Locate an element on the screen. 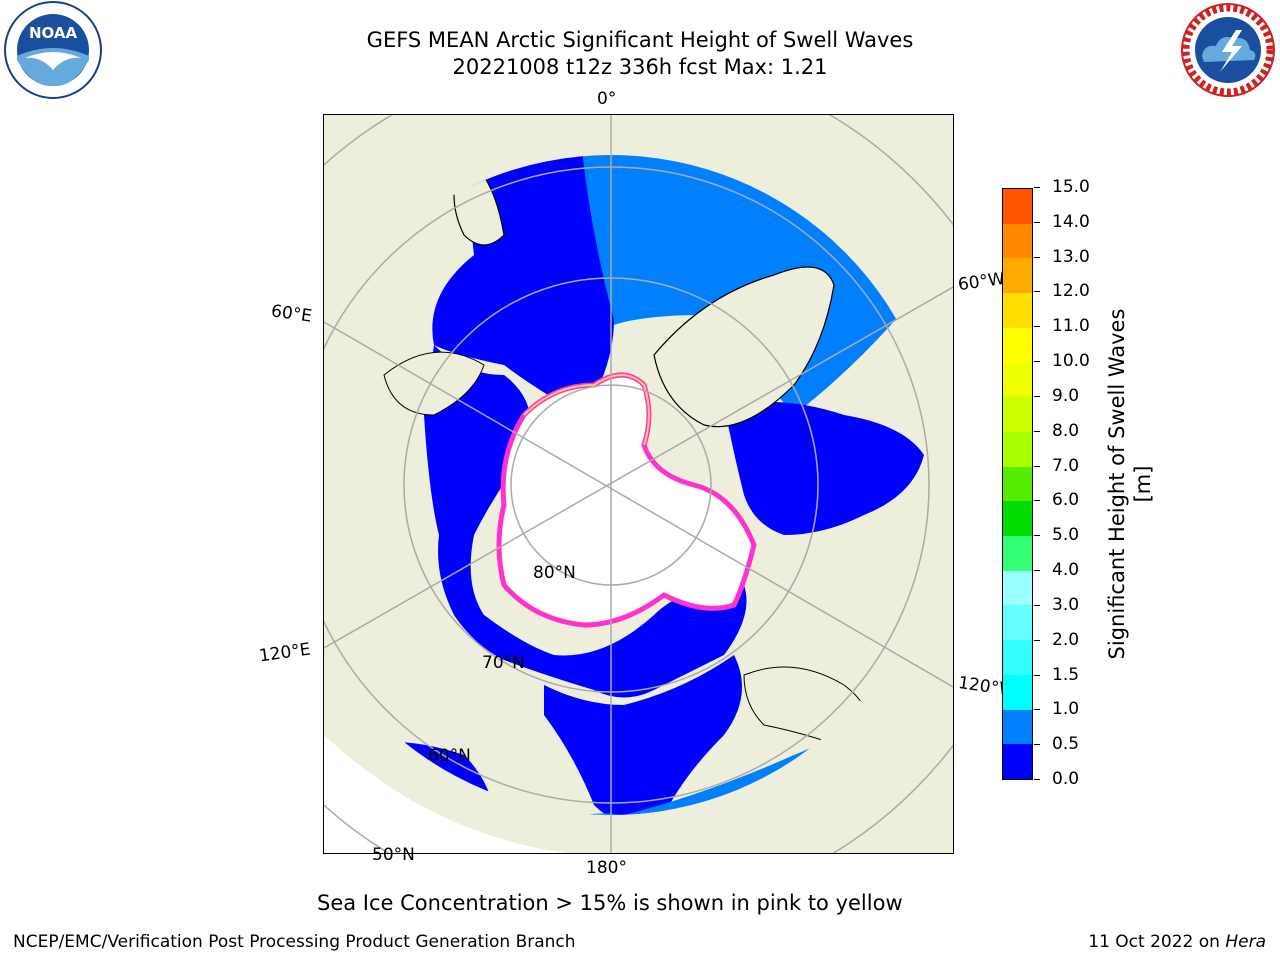  footer-date: 11 Oct 2022 on Hera is located at coordinates (1177, 942).